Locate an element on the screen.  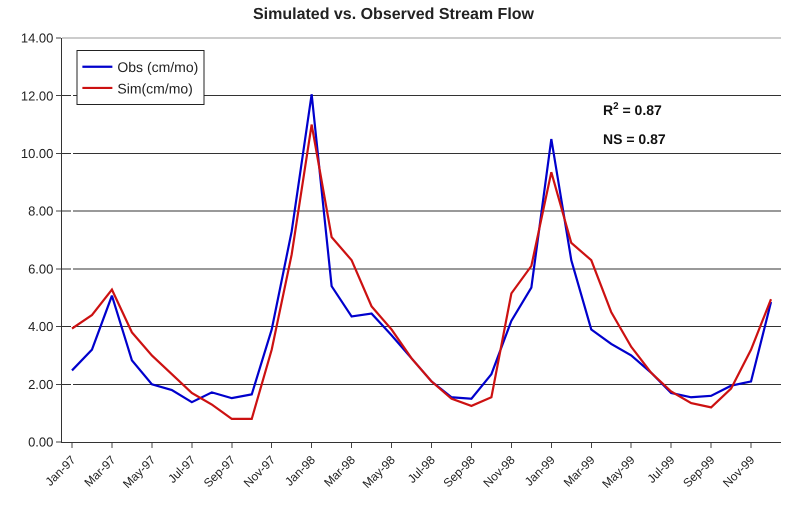
y-tick-label: 8.00 is located at coordinates (41, 211).